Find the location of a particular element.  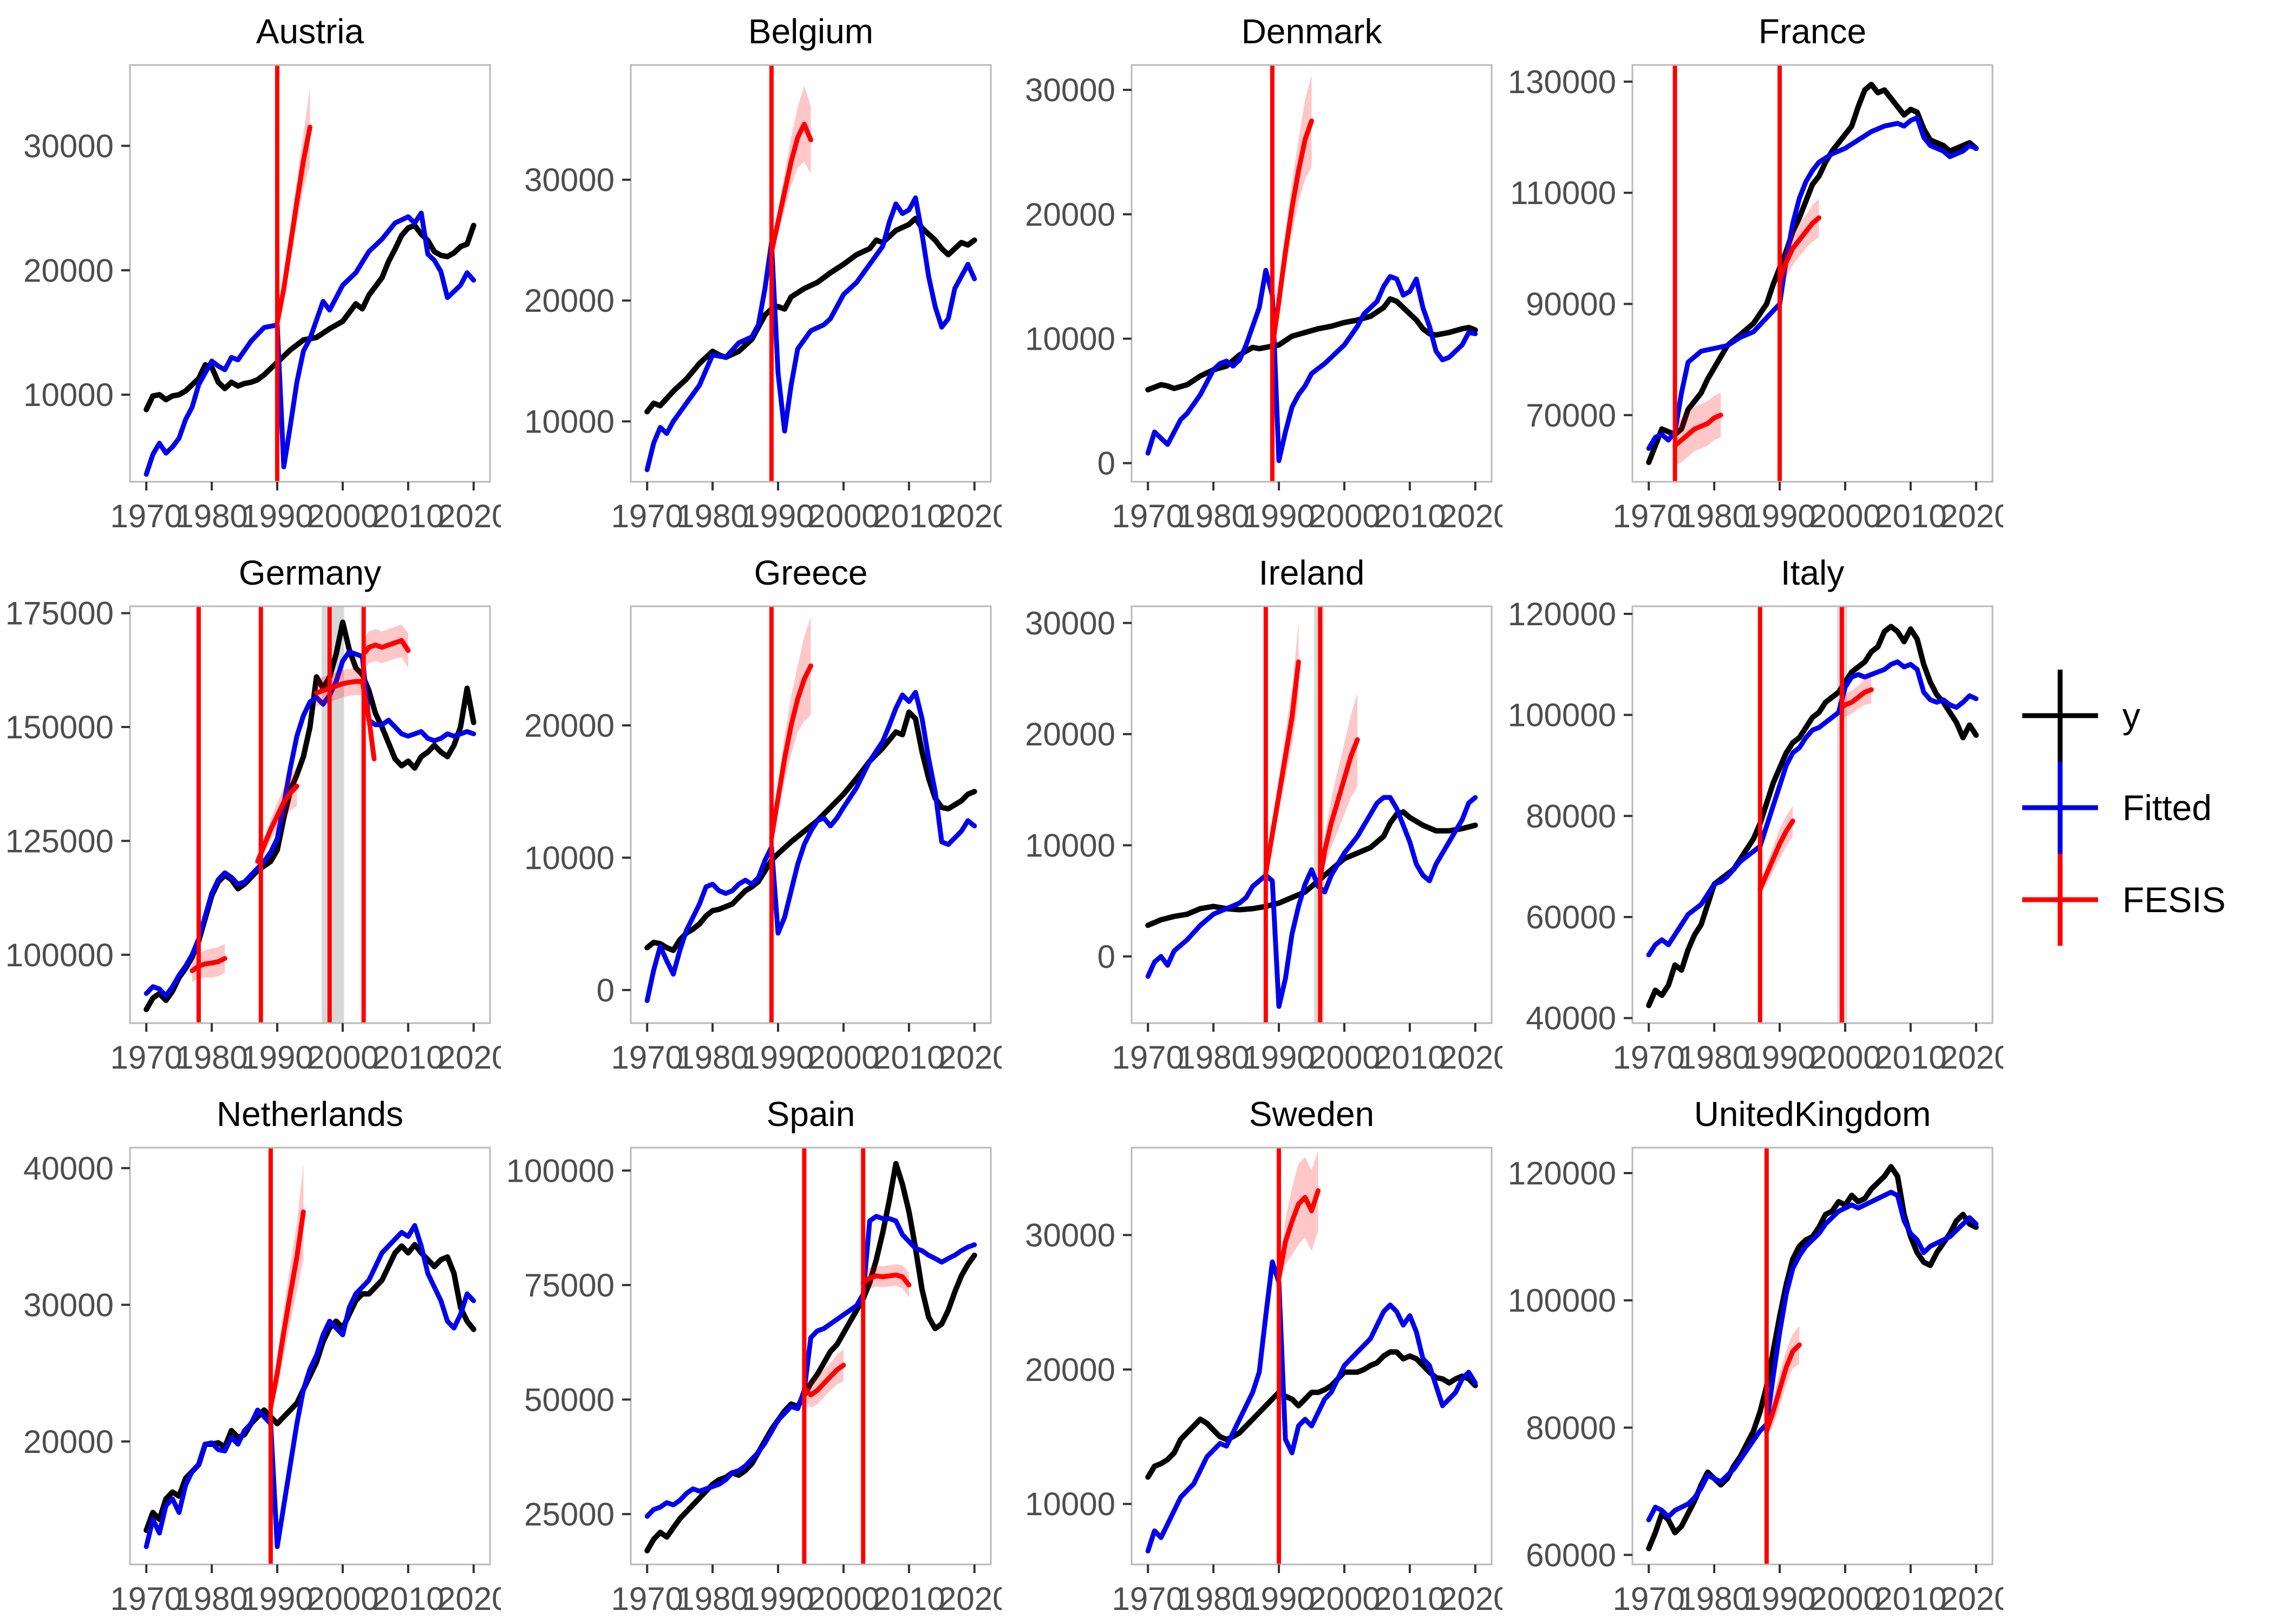

legend-label-fesis: FESIS is located at coordinates (2174, 900).